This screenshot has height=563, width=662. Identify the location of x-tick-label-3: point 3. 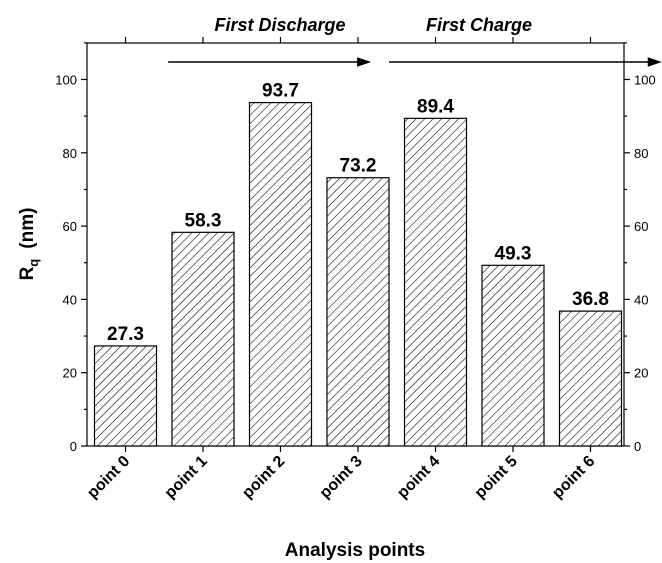
(341, 477).